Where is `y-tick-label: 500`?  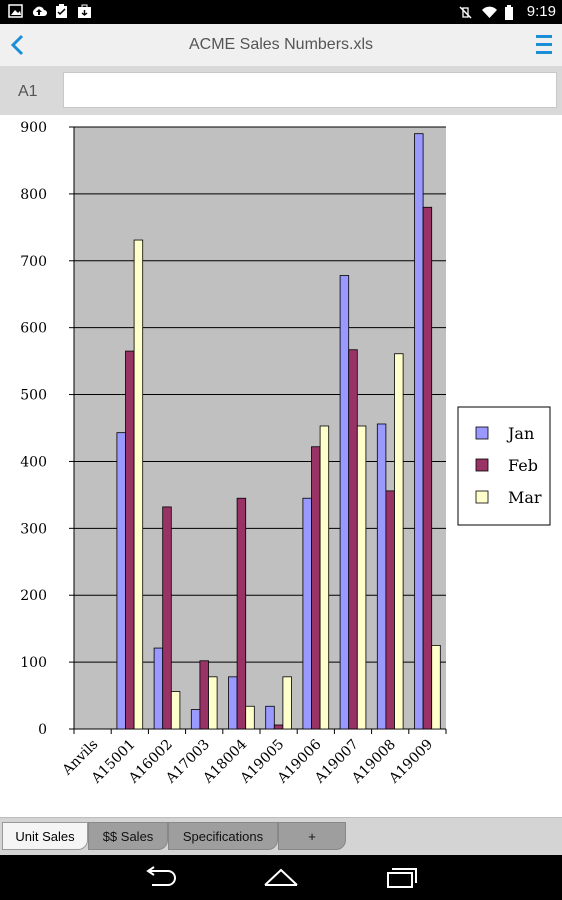 y-tick-label: 500 is located at coordinates (33, 396).